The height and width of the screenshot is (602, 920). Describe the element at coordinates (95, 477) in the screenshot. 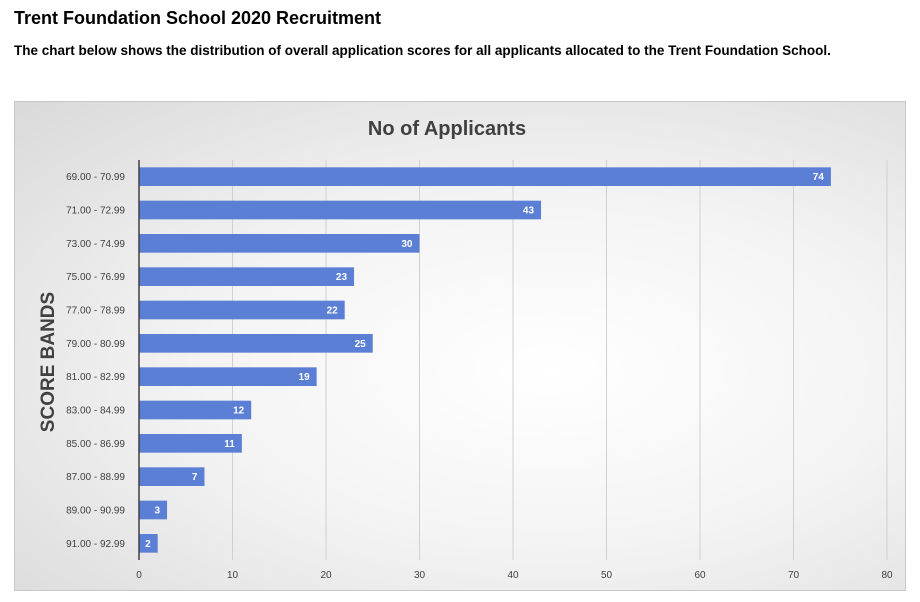

I see `category-label: 87.00 - 88.99` at that location.